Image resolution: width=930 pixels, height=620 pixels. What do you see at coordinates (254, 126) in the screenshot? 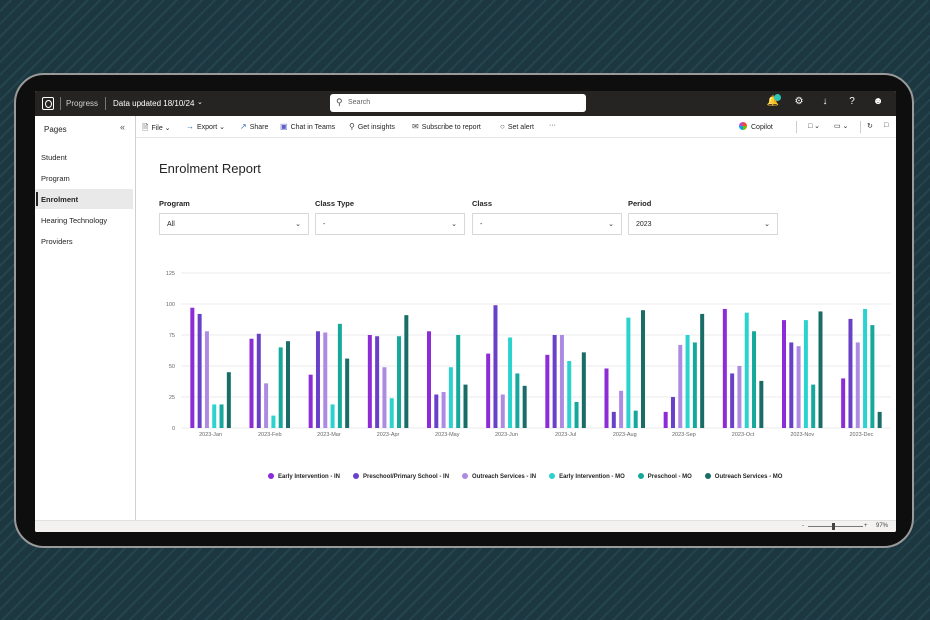
I see `share-button: ↗ Share` at bounding box center [254, 126].